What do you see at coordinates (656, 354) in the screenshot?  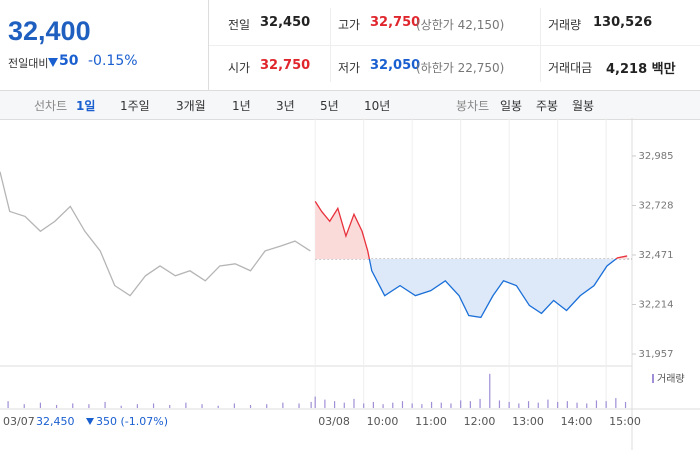 I see `y-tick-label: 31,957` at bounding box center [656, 354].